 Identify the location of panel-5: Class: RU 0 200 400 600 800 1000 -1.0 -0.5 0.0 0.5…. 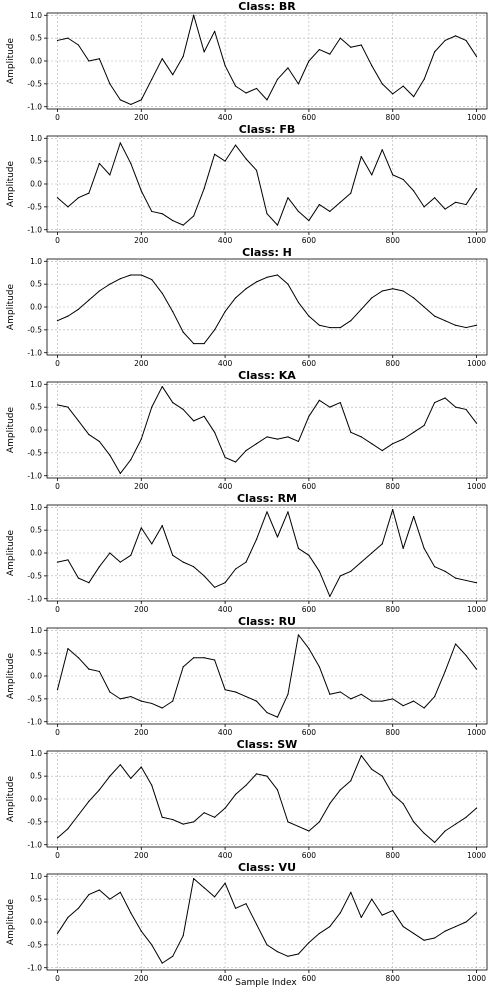
(247, 676).